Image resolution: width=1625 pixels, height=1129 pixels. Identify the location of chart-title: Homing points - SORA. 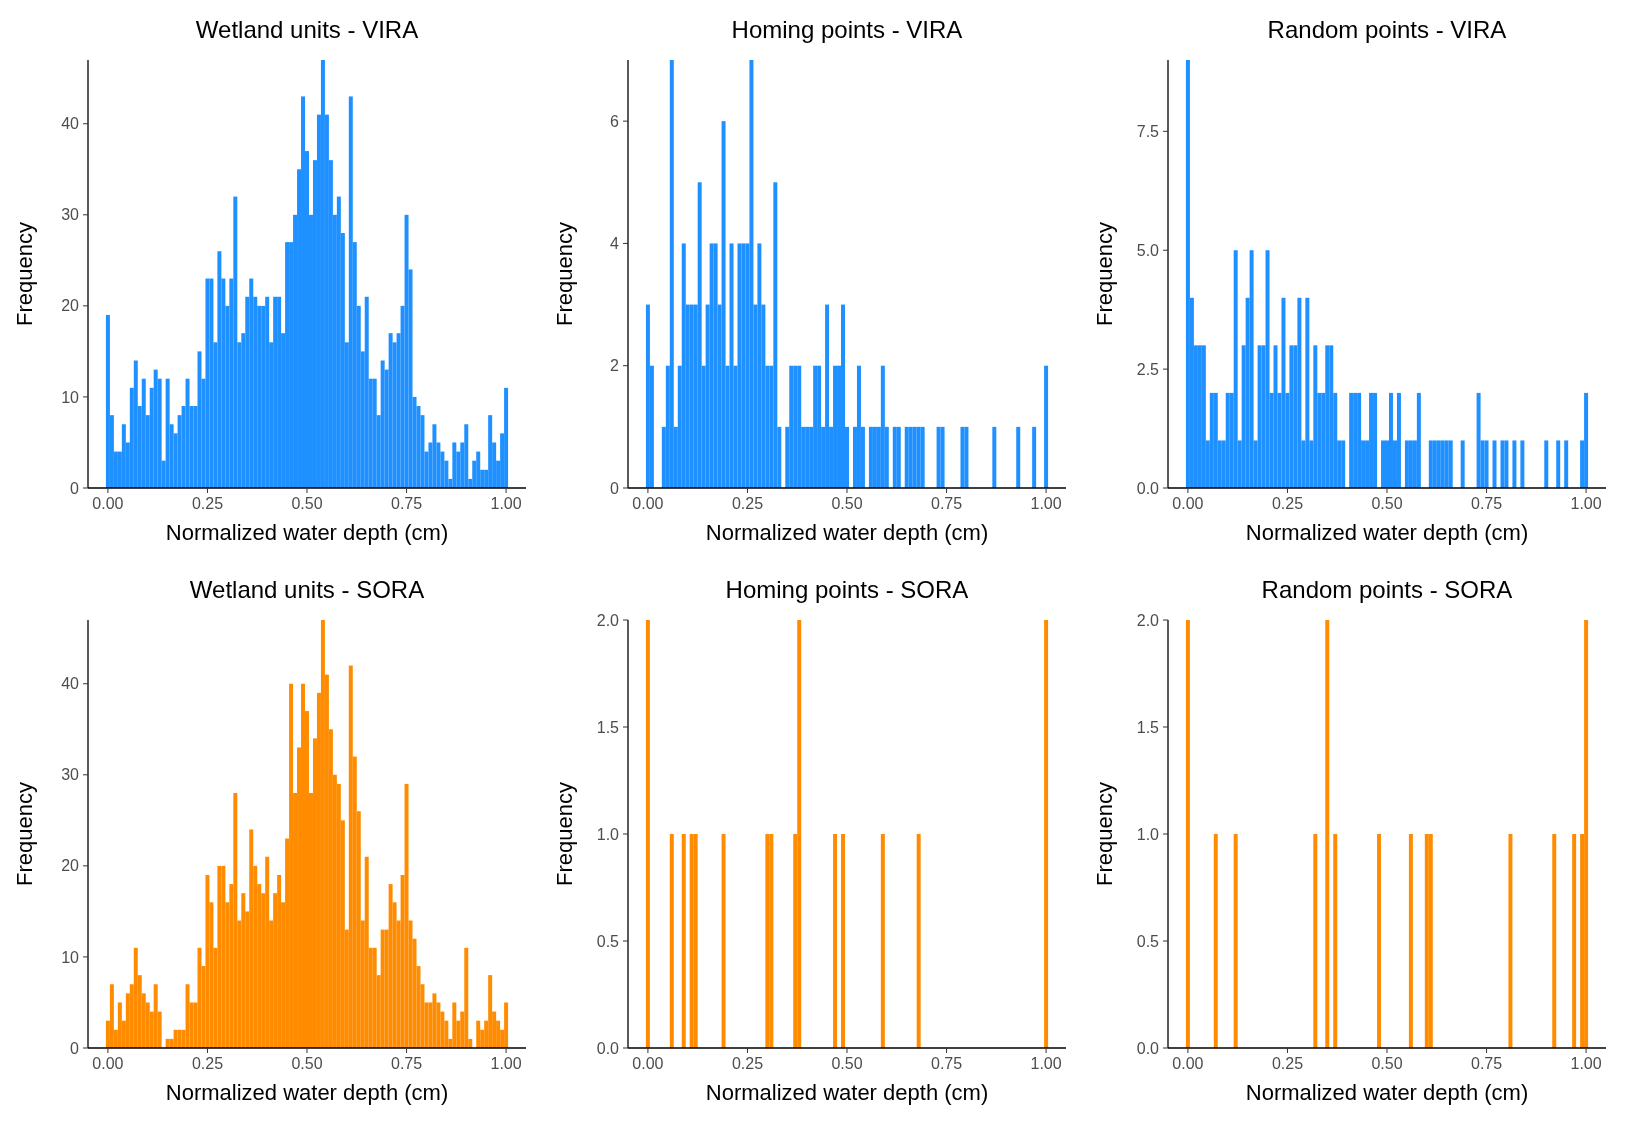
(847, 589).